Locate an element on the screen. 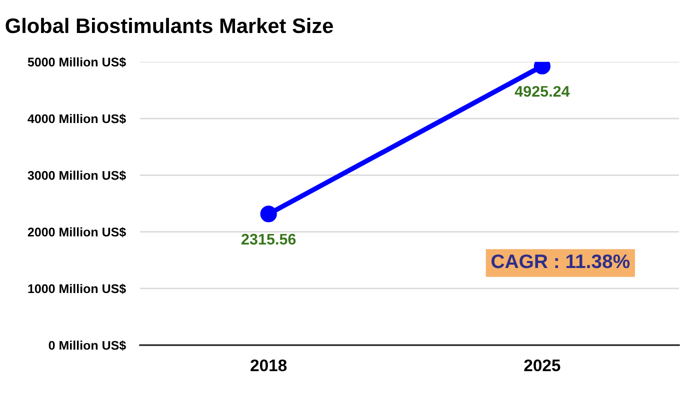  y-tick-label: 5000 Million US$ is located at coordinates (77, 62).